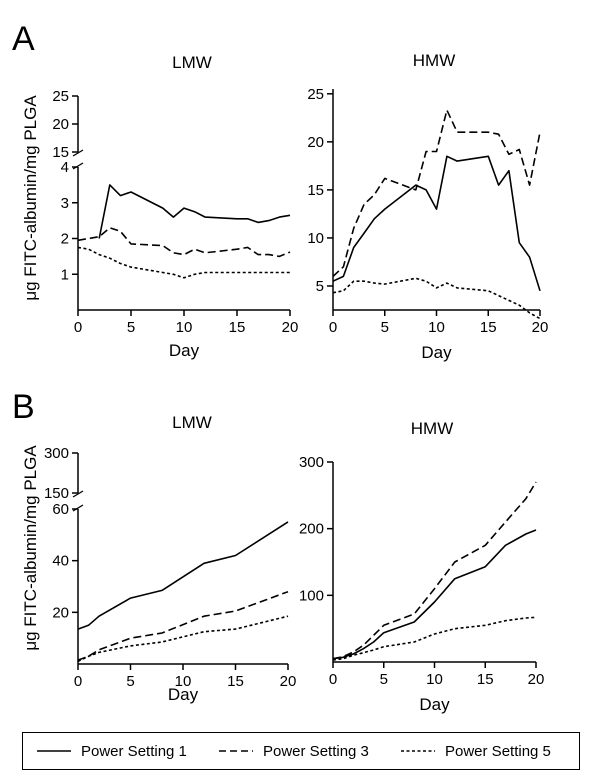 The height and width of the screenshot is (784, 600). What do you see at coordinates (60, 124) in the screenshot?
I see `y-tick-label-upper: 20` at bounding box center [60, 124].